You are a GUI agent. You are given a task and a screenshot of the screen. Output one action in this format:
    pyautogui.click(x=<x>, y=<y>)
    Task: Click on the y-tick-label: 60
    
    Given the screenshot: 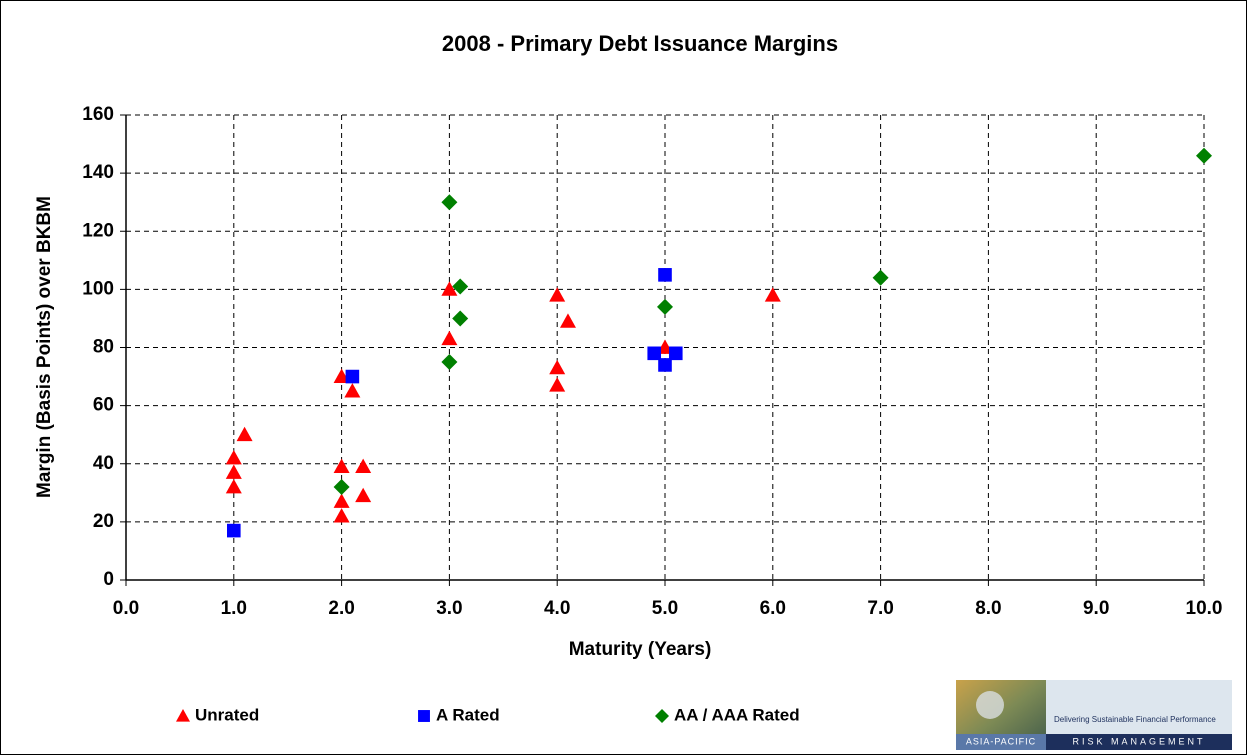 What is the action you would take?
    pyautogui.click(x=103, y=405)
    